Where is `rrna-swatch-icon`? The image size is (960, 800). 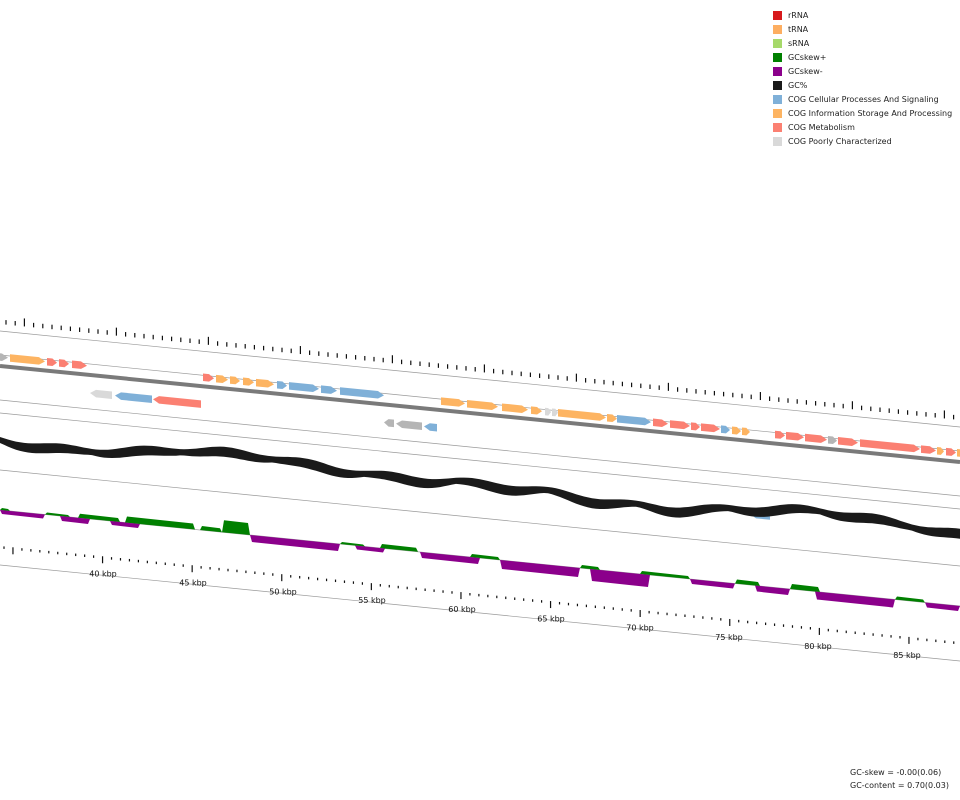 rrna-swatch-icon is located at coordinates (777, 15).